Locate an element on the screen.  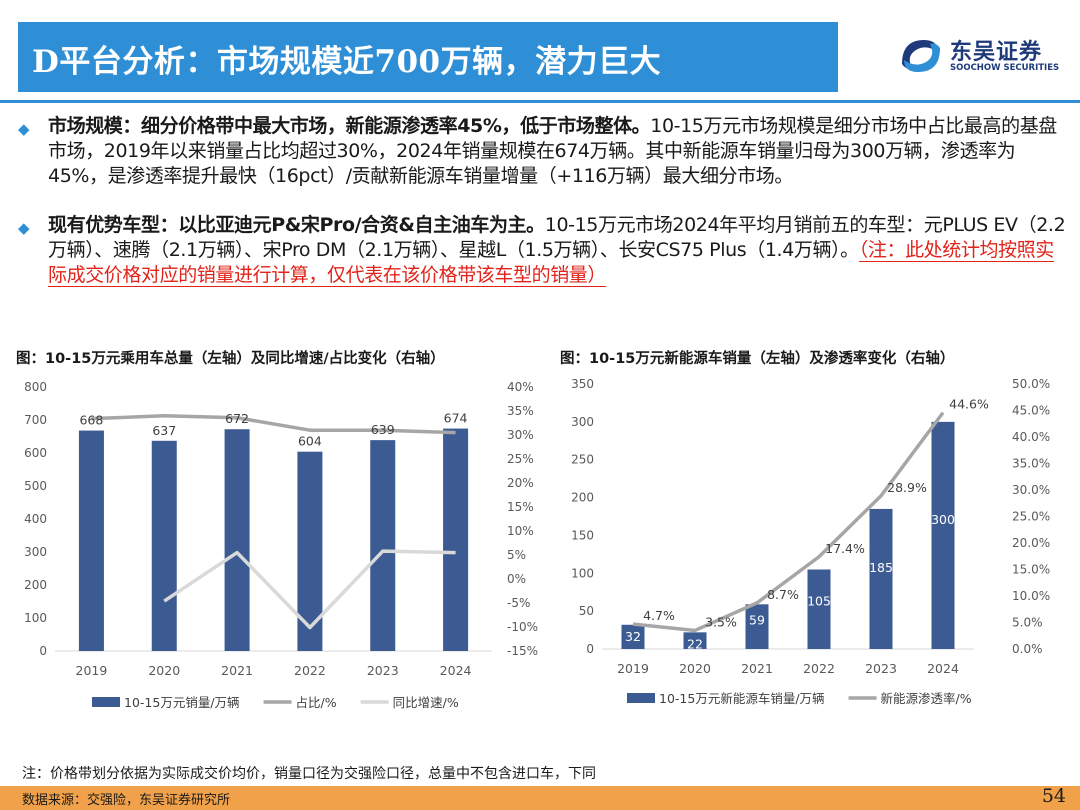
page-title: D平台分析：市场规模近700万辆，潜力巨大 is located at coordinates (347, 62).